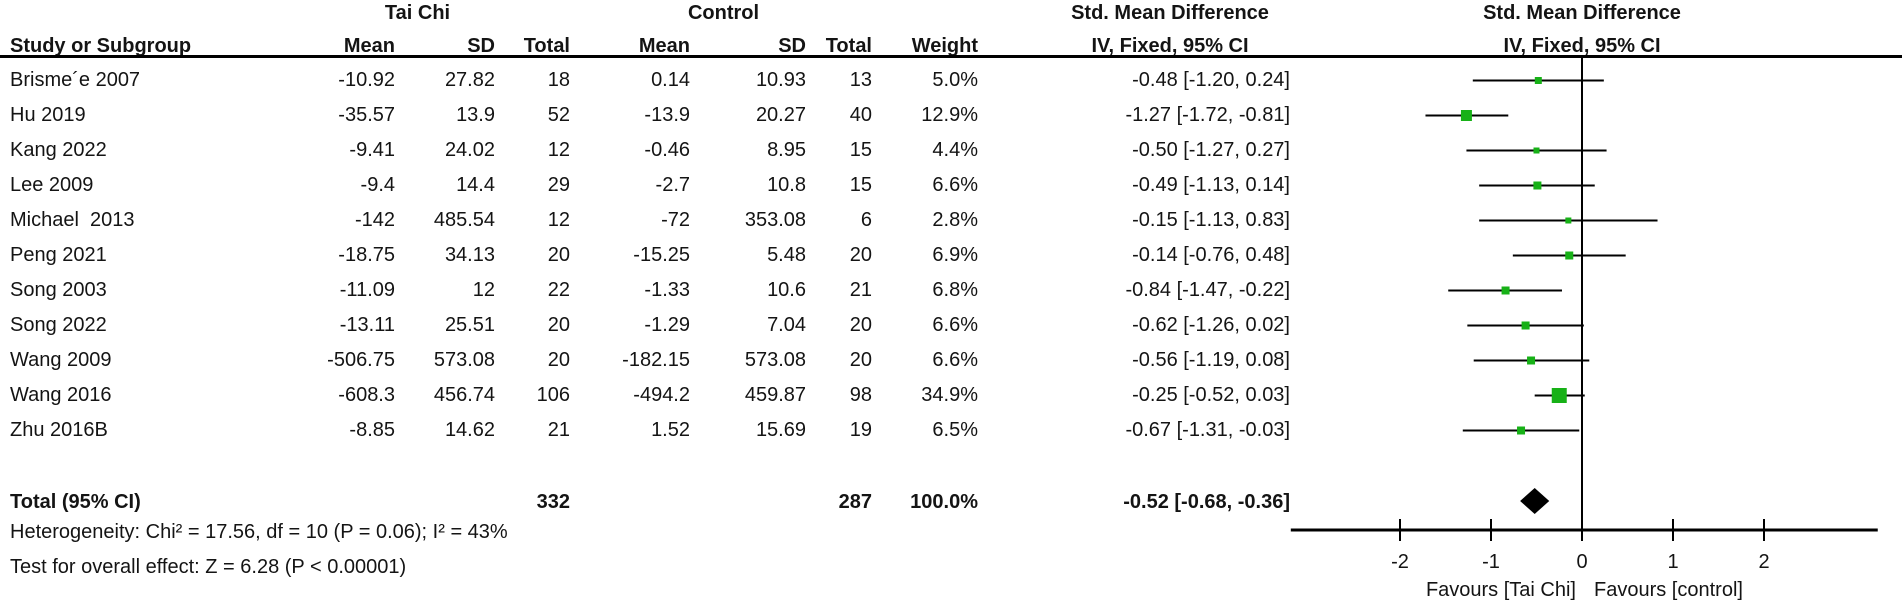 Image resolution: width=1902 pixels, height=612 pixels. Describe the element at coordinates (558, 80) in the screenshot. I see `taichi-total: 18` at that location.